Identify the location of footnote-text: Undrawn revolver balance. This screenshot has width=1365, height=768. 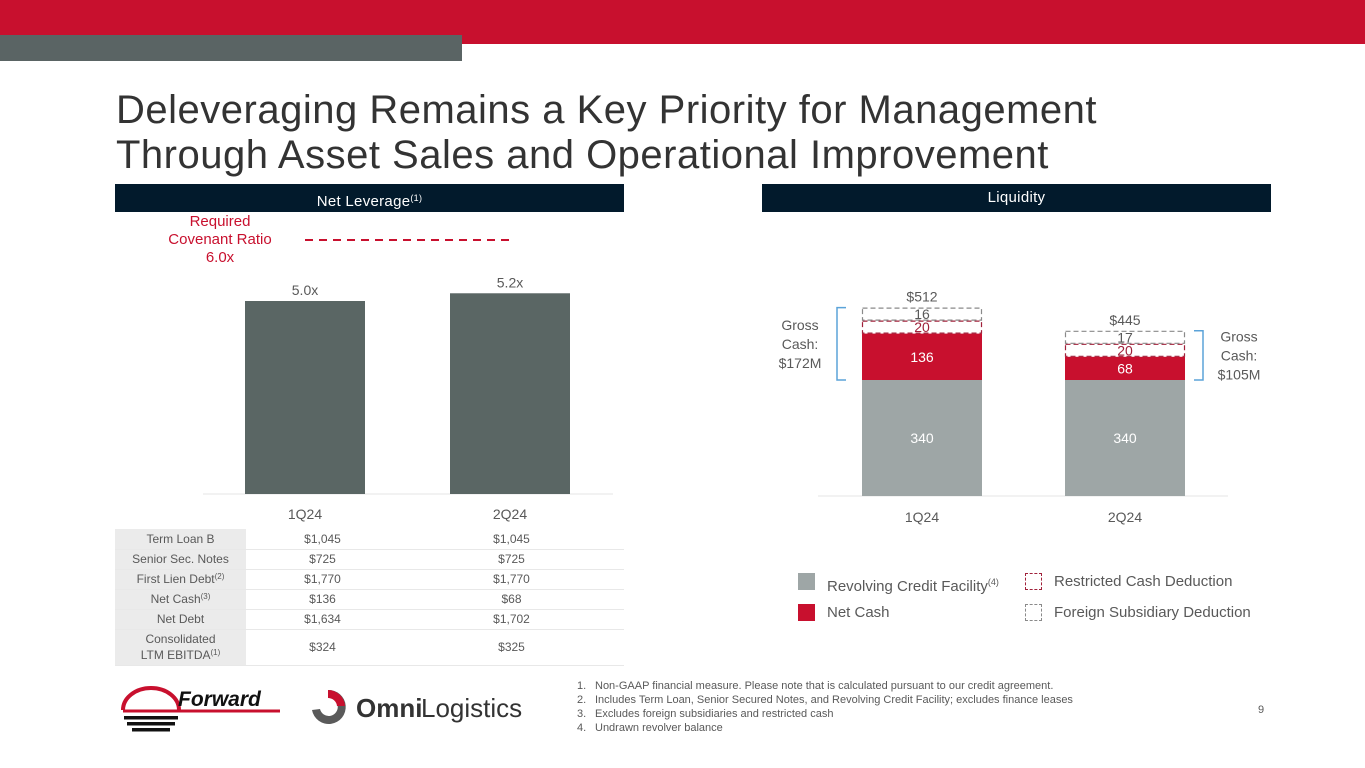
(659, 728).